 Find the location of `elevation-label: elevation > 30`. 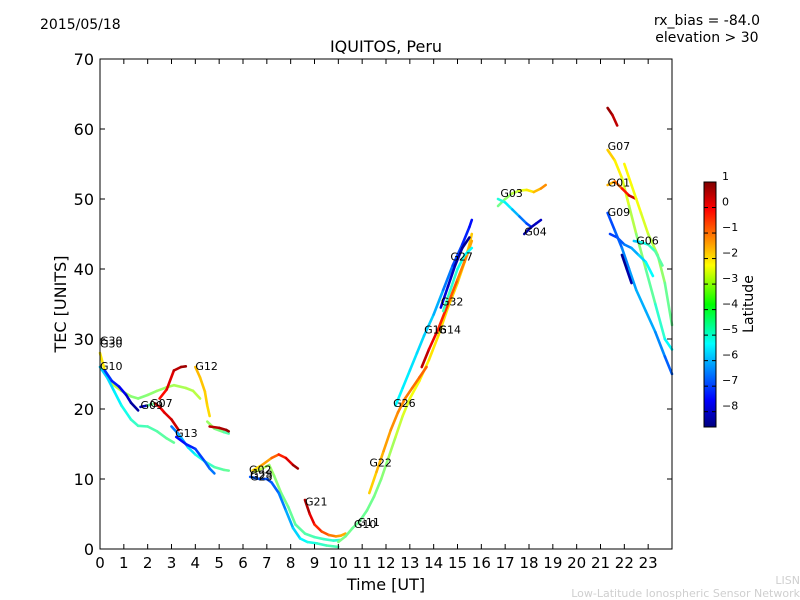

elevation-label: elevation > 30 is located at coordinates (707, 38).